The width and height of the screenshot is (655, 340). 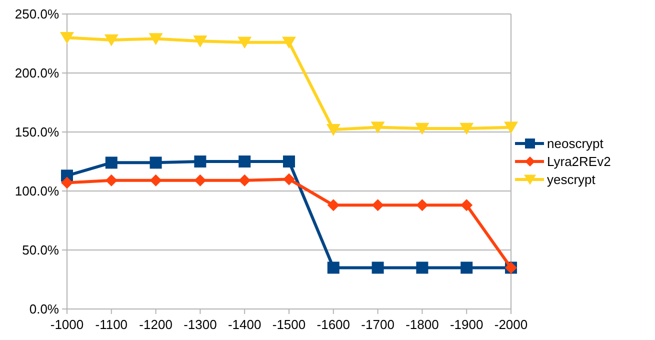 What do you see at coordinates (200, 324) in the screenshot?
I see `x-tick-label: -1300` at bounding box center [200, 324].